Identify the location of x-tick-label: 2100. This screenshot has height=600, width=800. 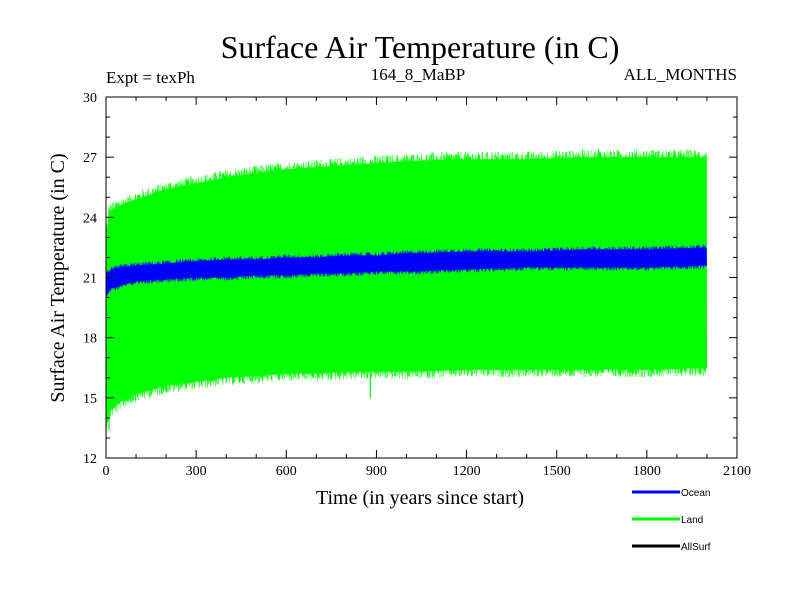
(737, 471).